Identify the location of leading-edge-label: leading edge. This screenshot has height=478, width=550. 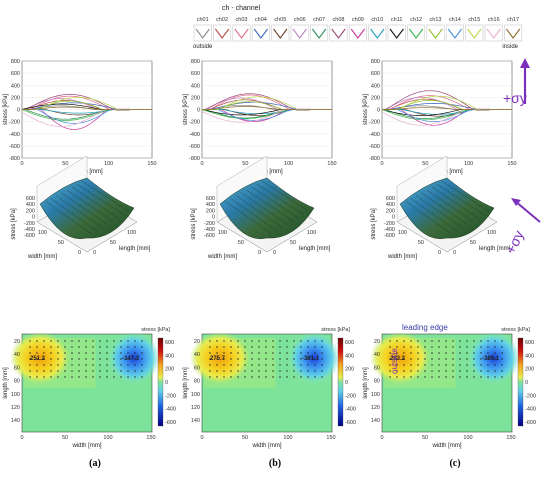
(425, 327).